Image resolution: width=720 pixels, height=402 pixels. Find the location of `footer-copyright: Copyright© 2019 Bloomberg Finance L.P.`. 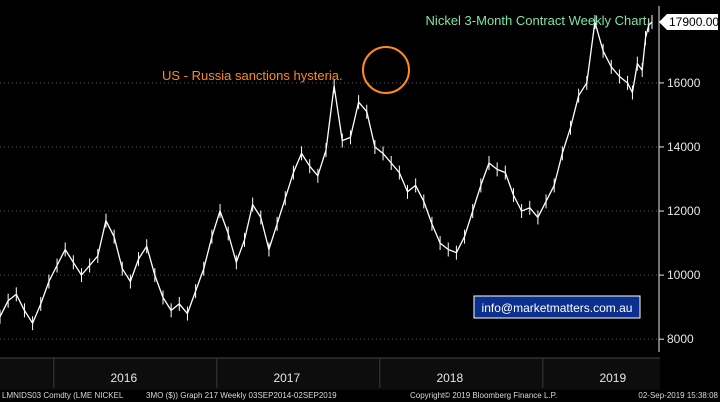

footer-copyright: Copyright© 2019 Bloomberg Finance L.P. is located at coordinates (483, 395).